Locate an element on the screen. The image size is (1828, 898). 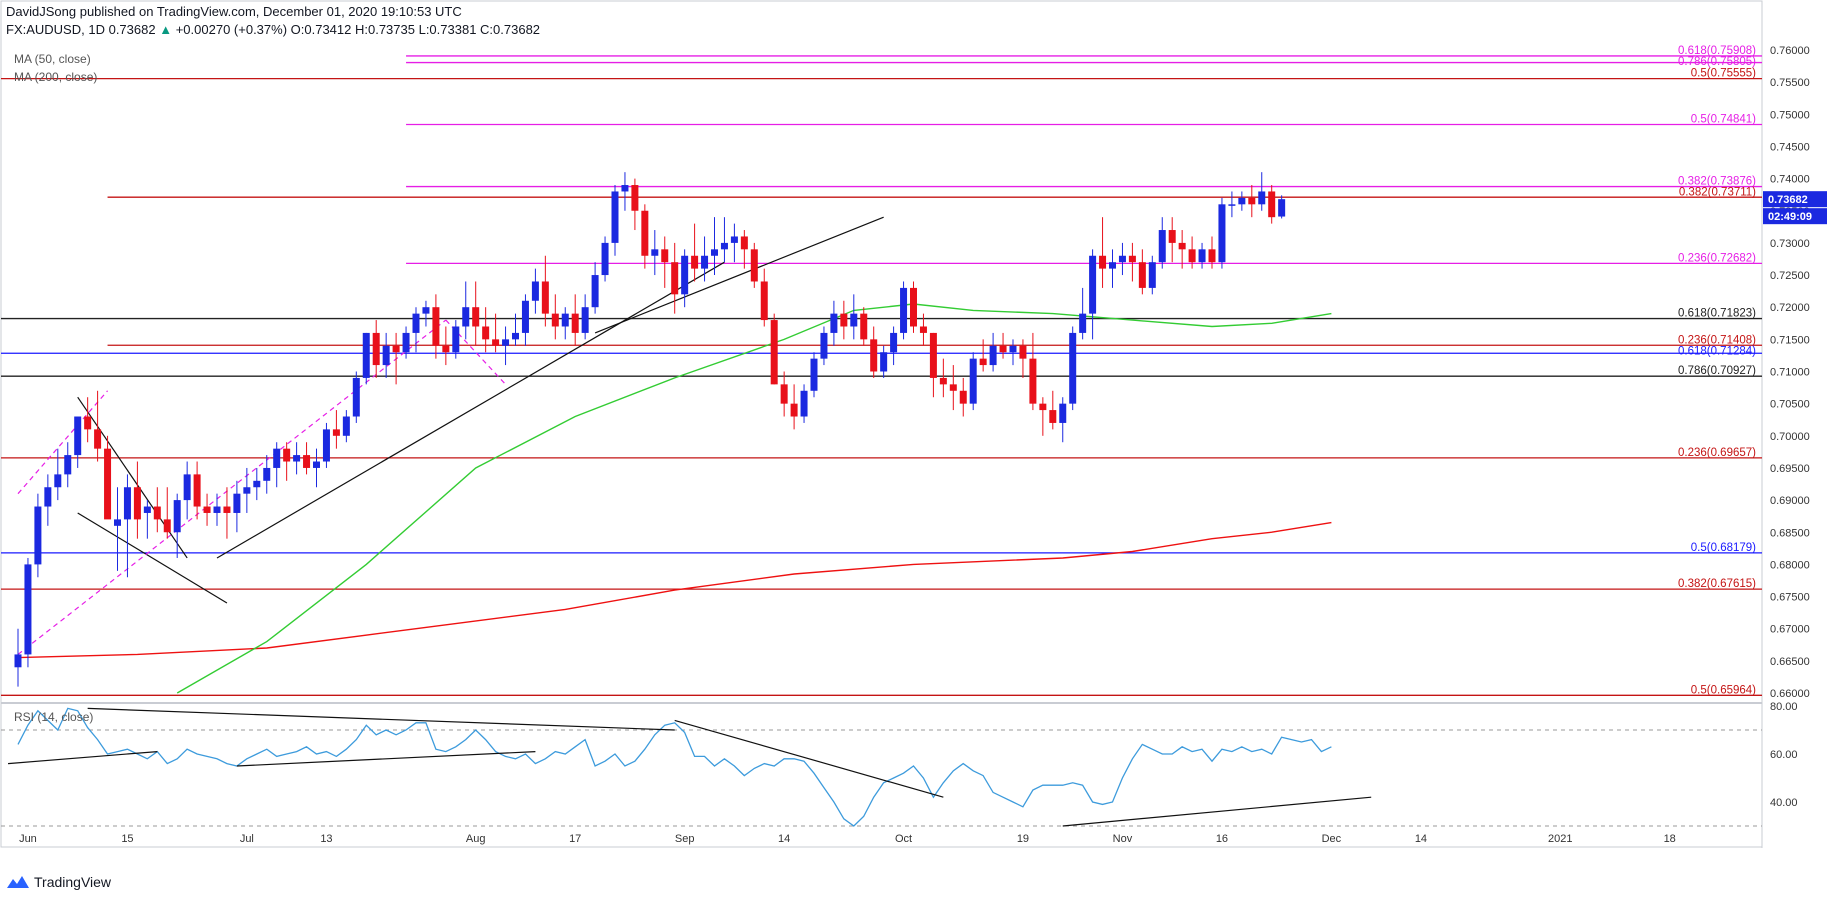
last-price: 0.73682 is located at coordinates (132, 29).